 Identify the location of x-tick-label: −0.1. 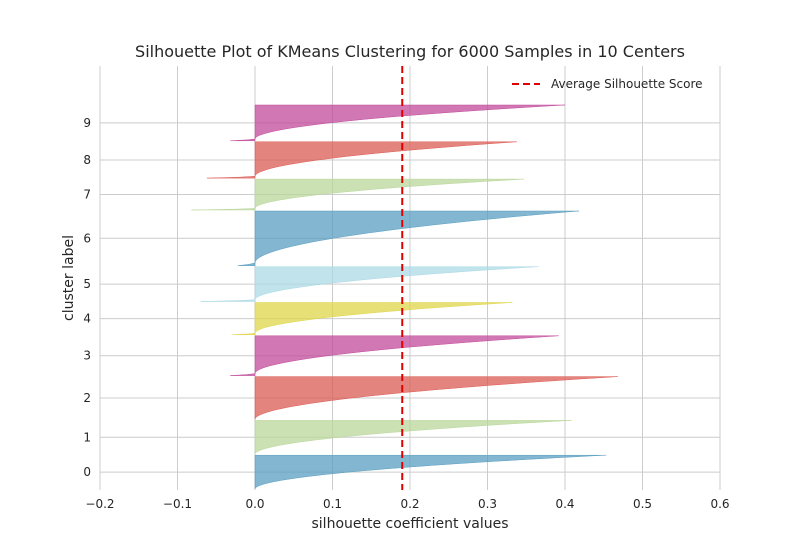
(177, 504).